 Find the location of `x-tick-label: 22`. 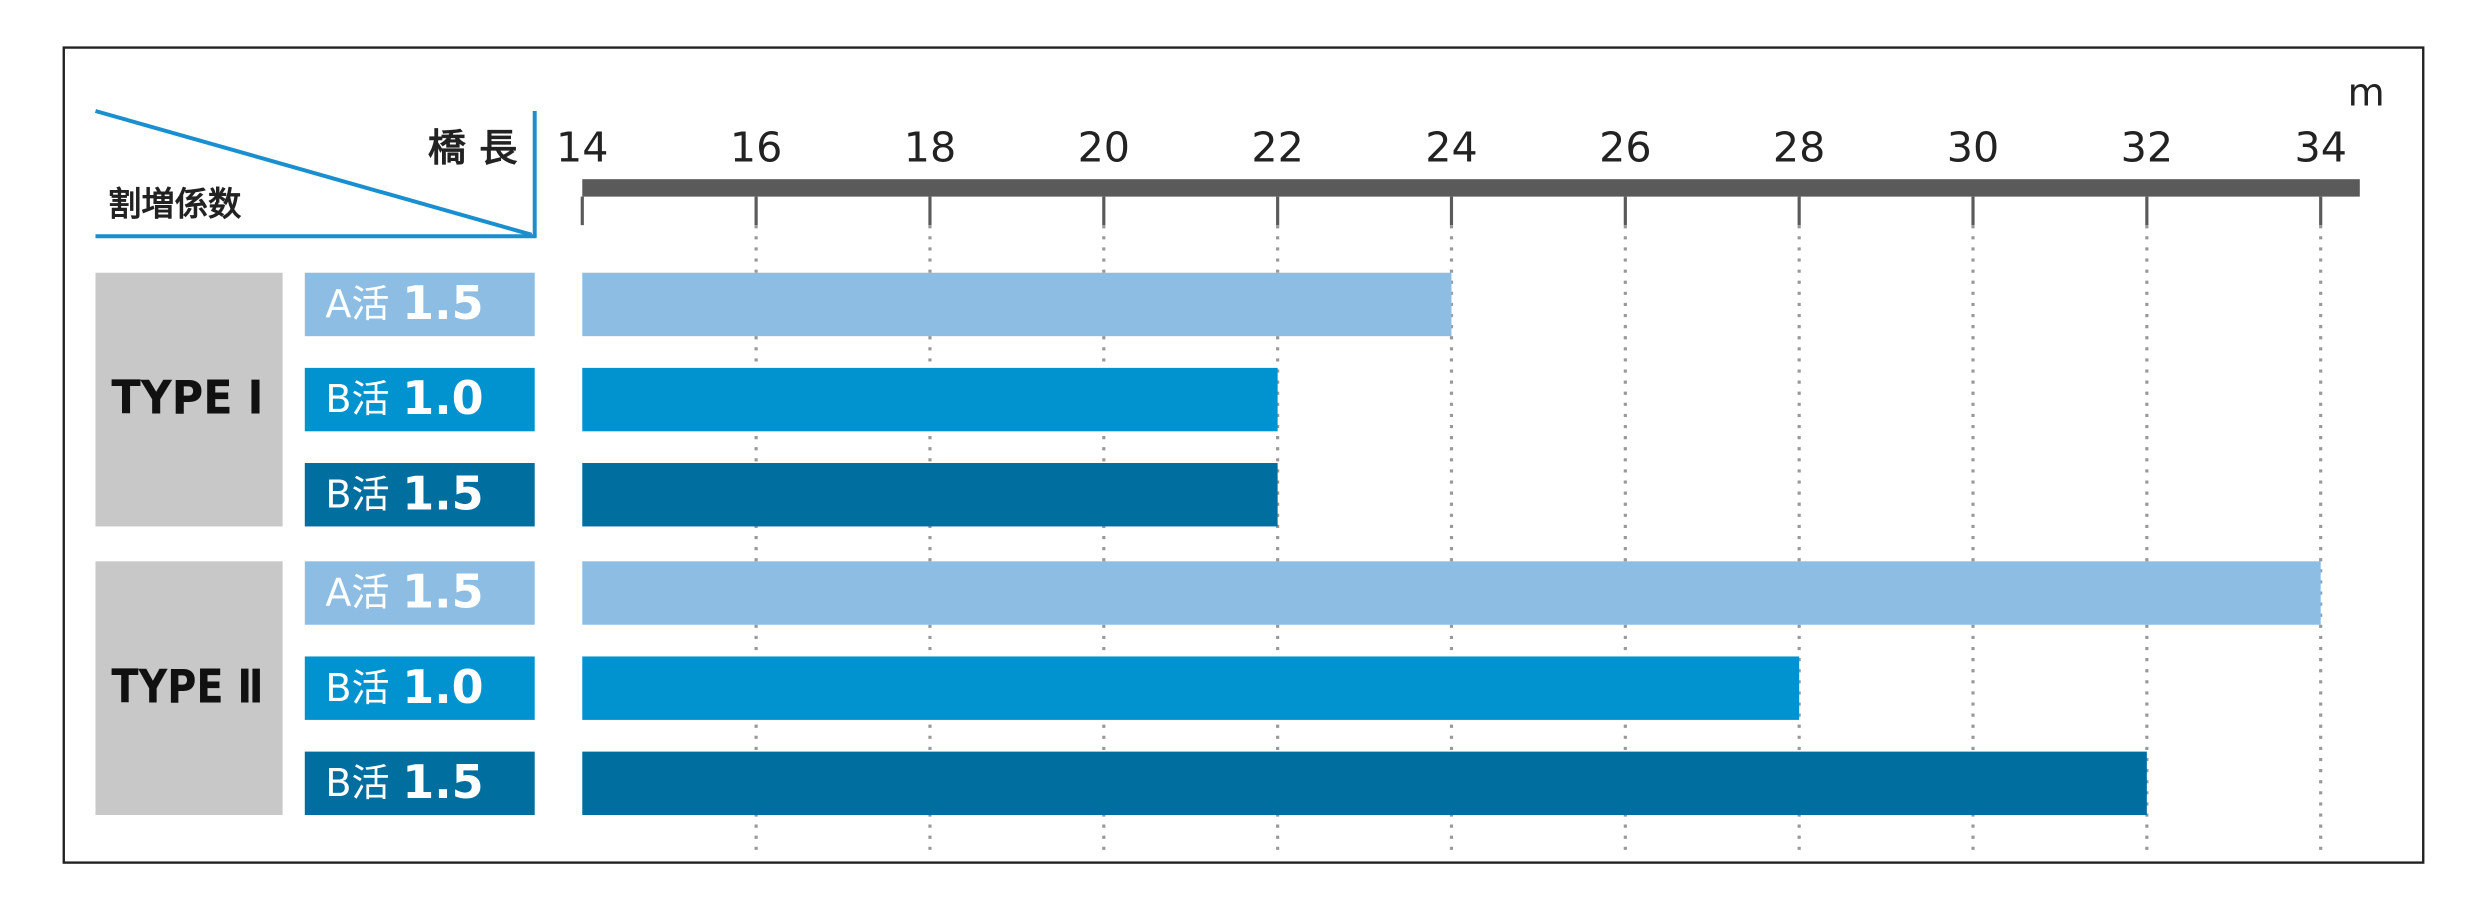

x-tick-label: 22 is located at coordinates (1277, 148).